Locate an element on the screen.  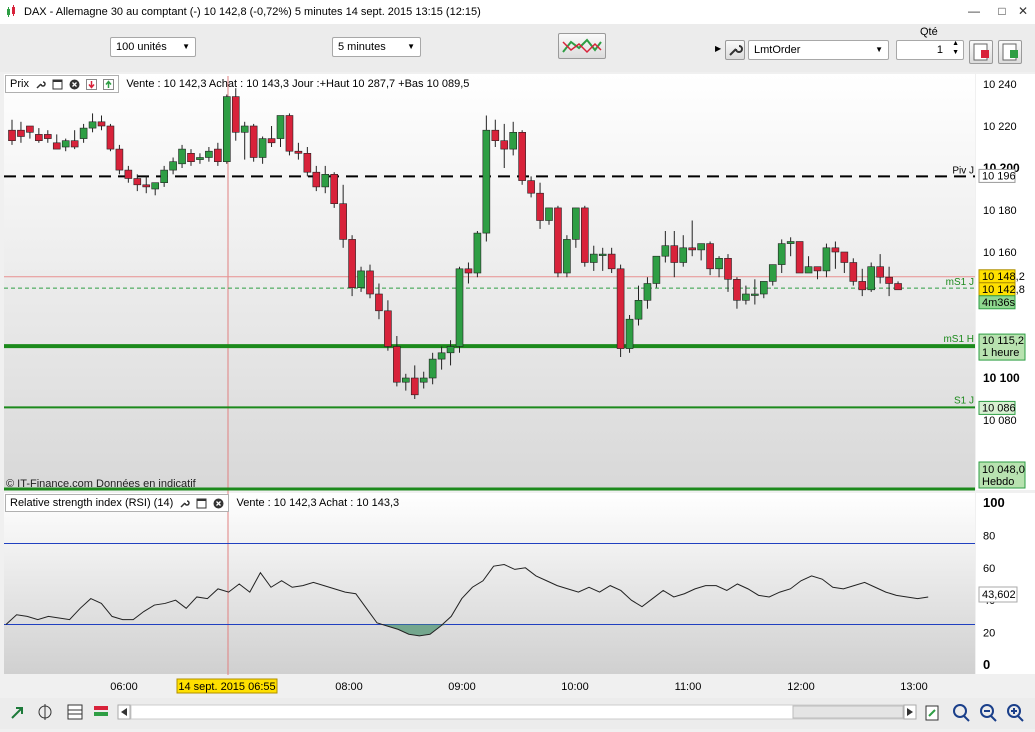
minimize-icon: — is located at coordinates (974, 11).